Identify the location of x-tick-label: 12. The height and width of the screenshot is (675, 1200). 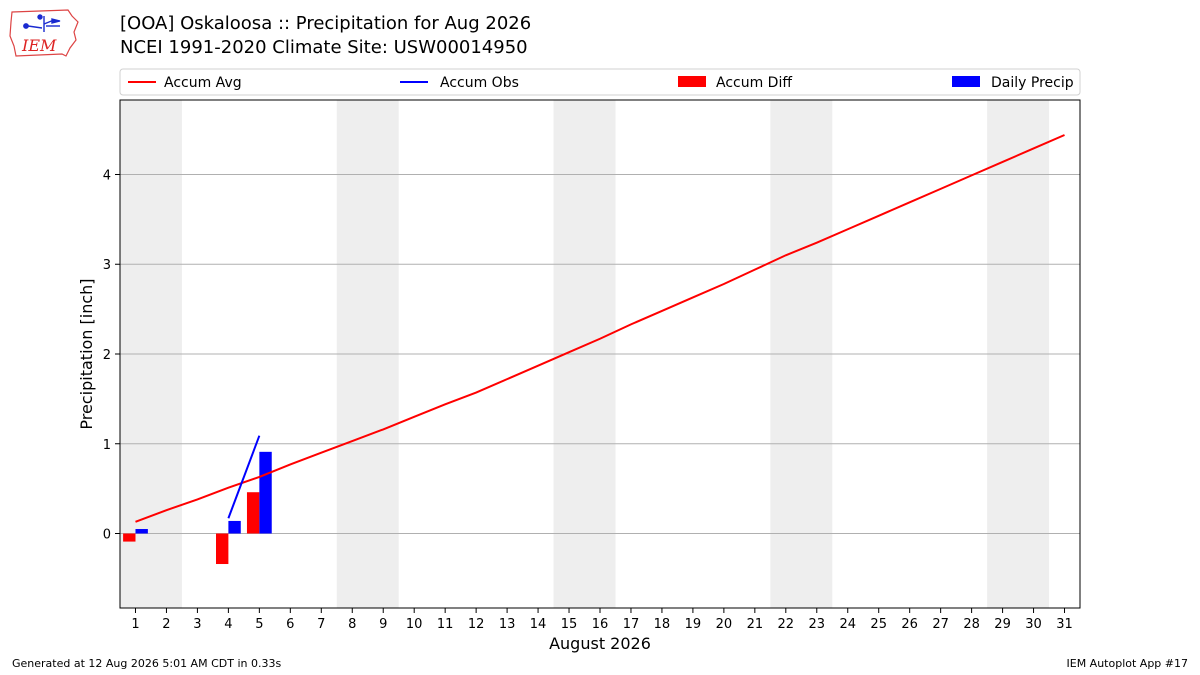
(476, 624).